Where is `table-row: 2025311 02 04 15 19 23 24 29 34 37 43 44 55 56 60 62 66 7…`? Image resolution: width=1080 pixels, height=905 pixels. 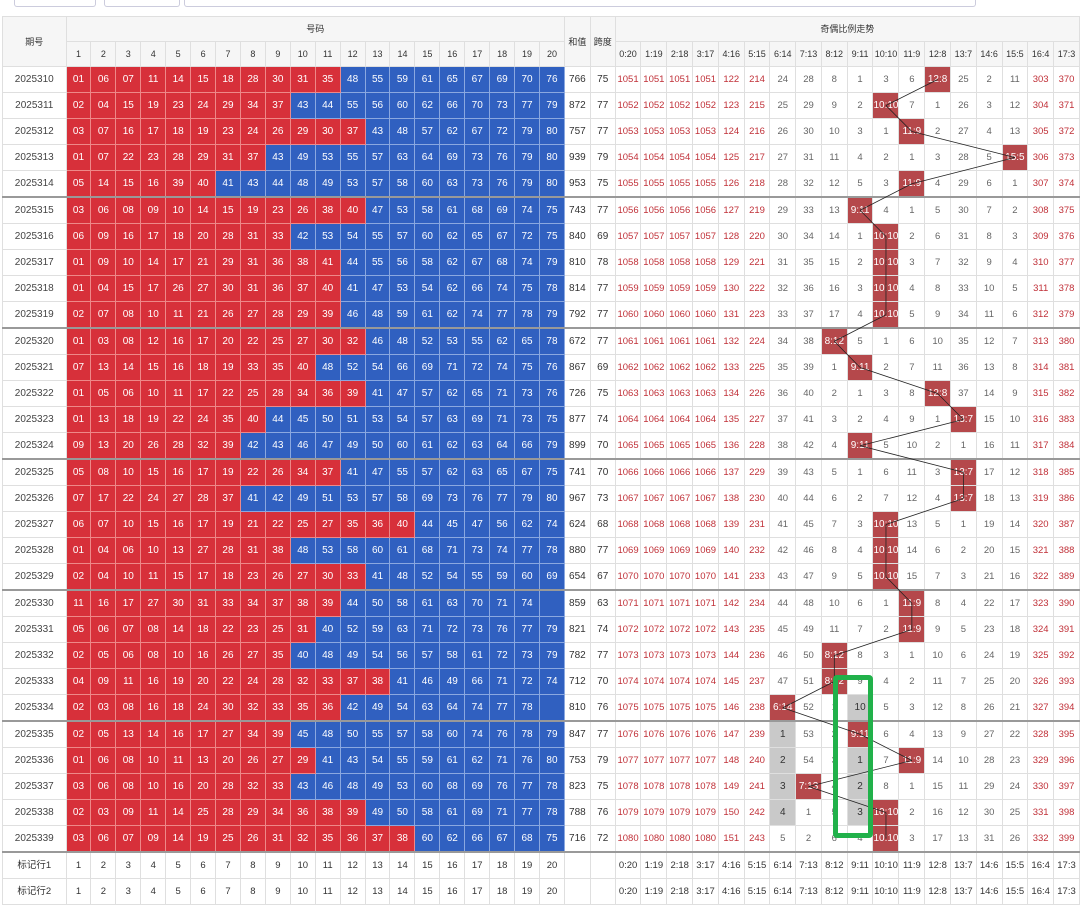
table-row: 2025311 02 04 15 19 23 24 29 34 37 43 44 55 56 60 62 66 7… is located at coordinates (541, 105).